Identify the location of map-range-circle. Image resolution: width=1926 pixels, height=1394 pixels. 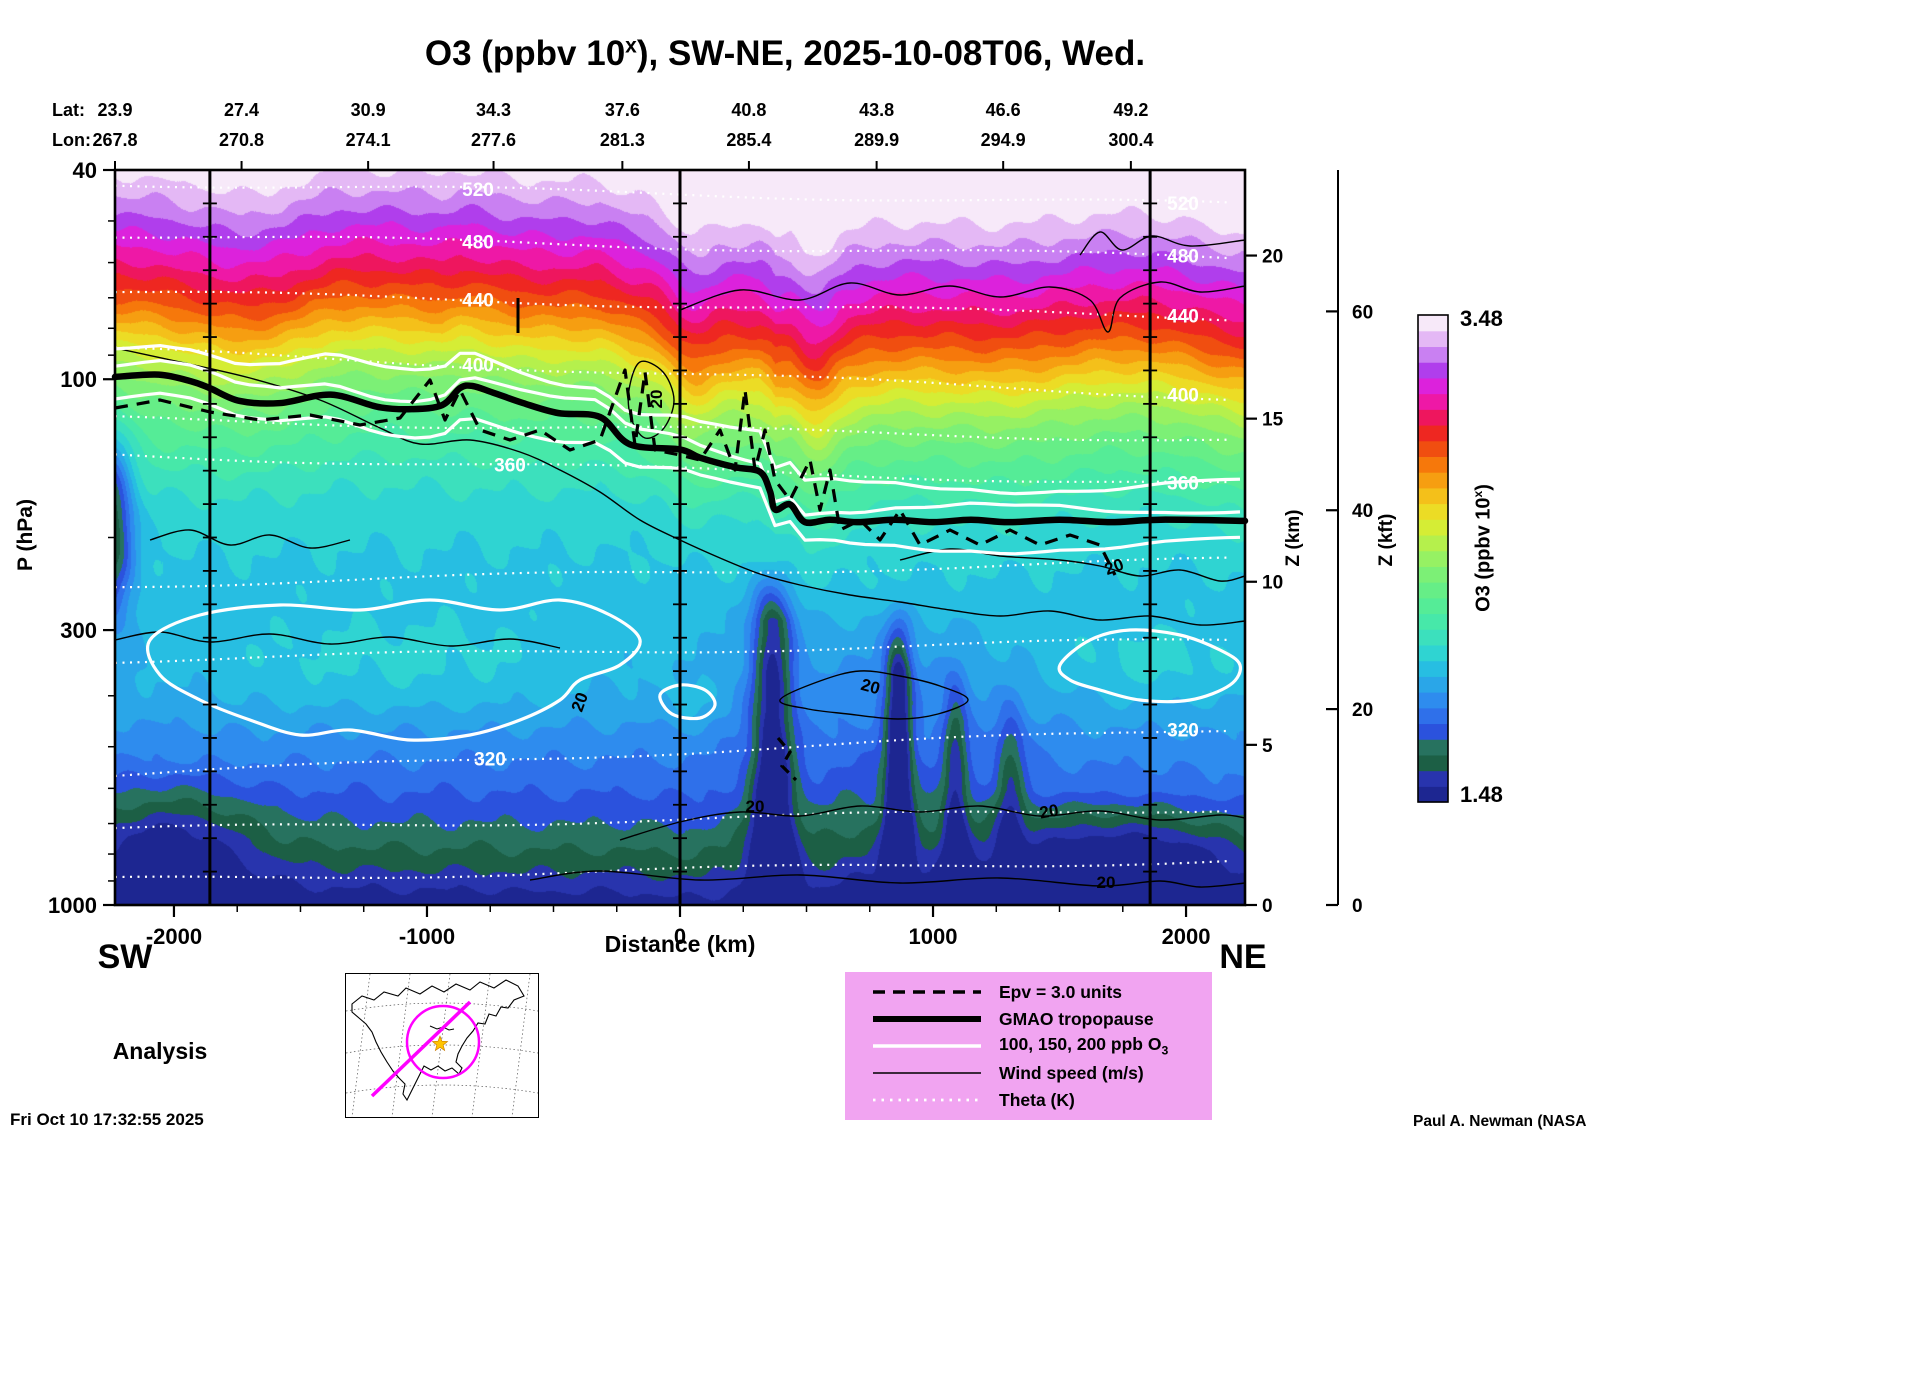
(443, 1042).